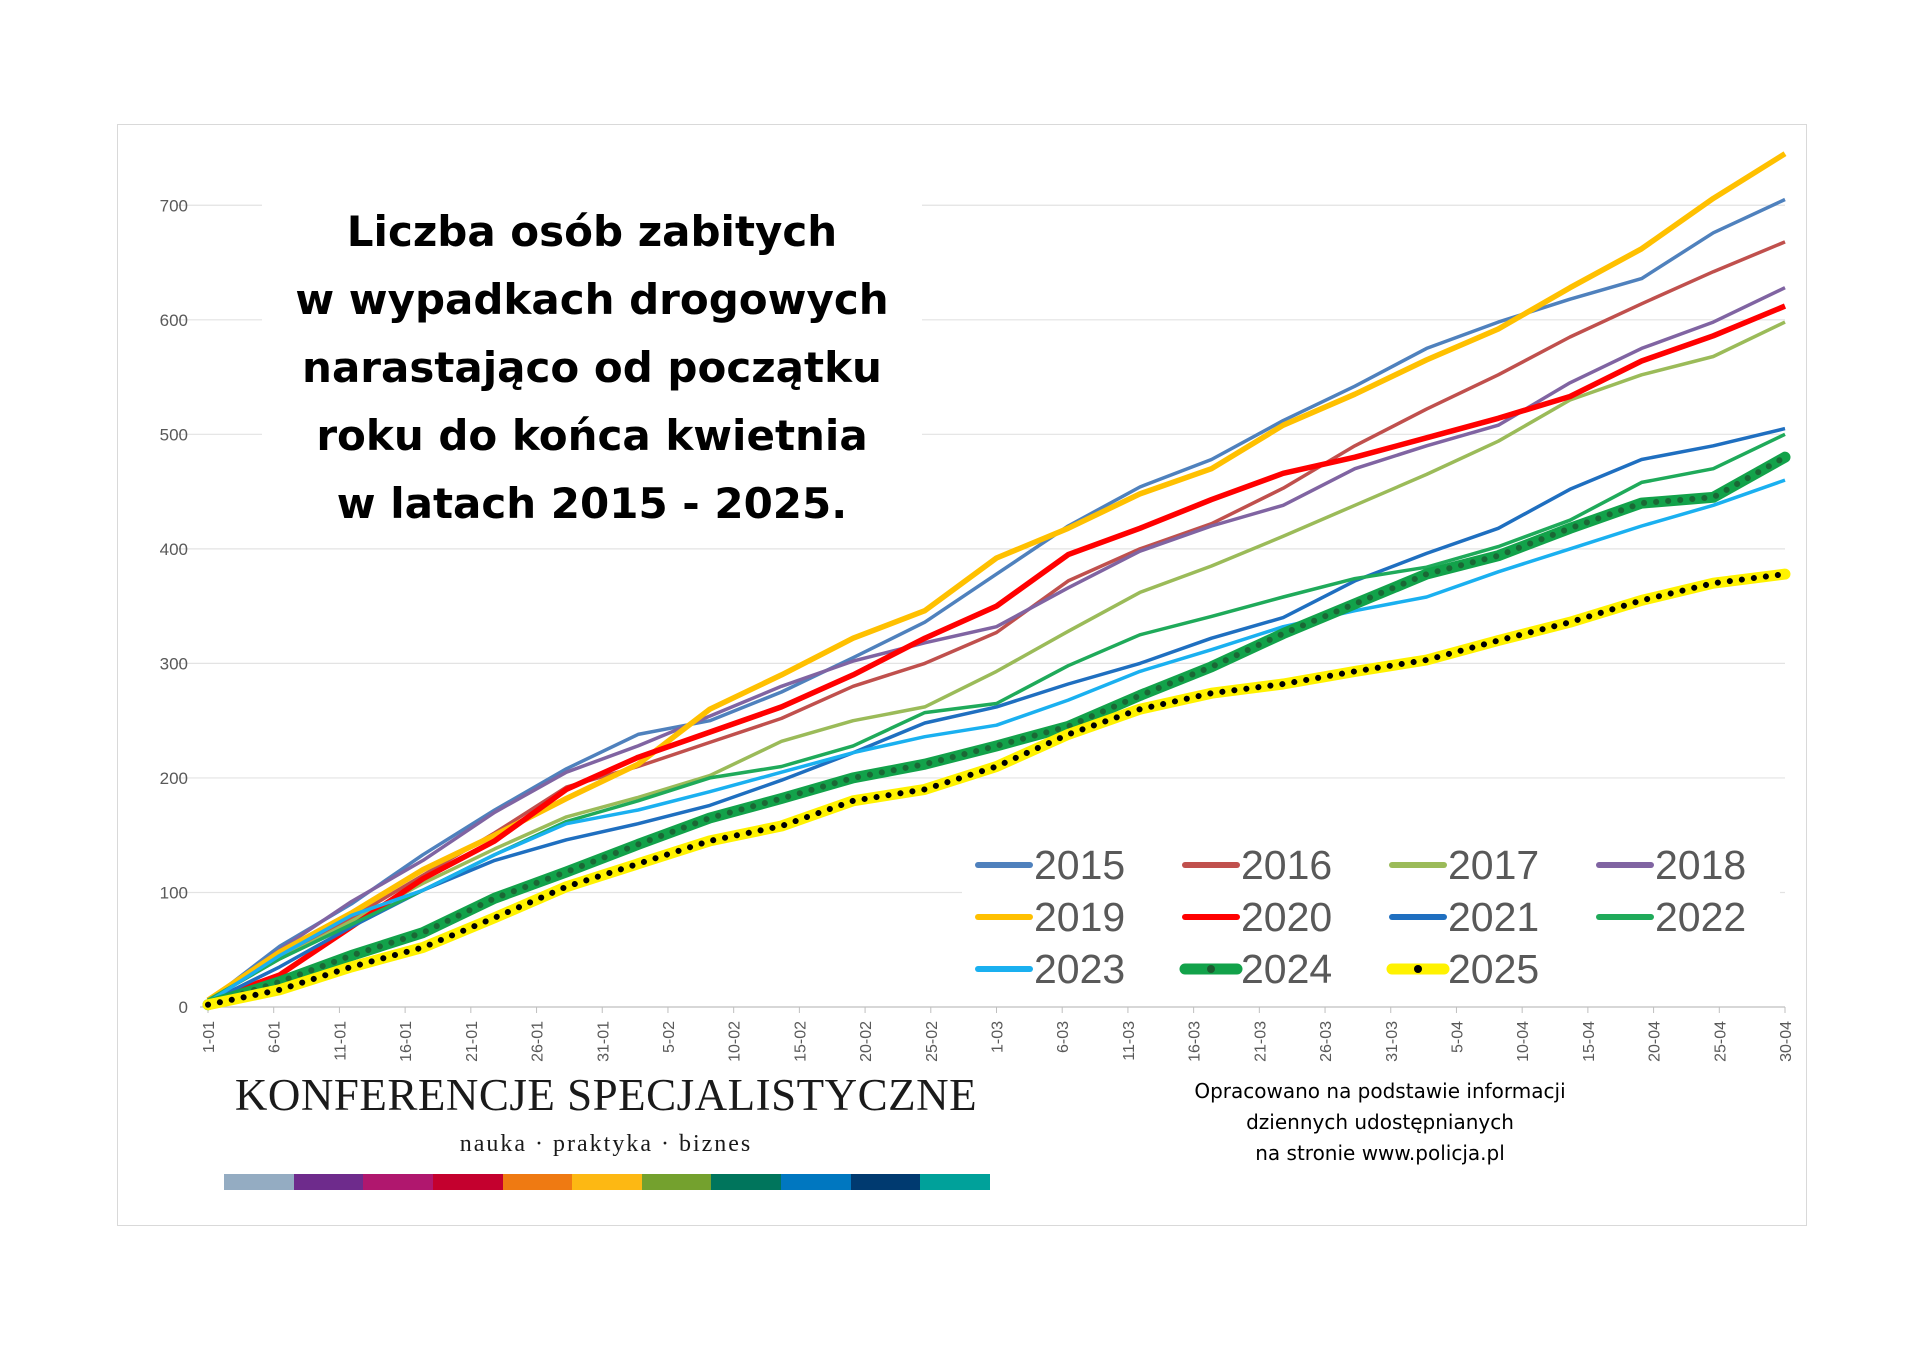  Describe the element at coordinates (538, 1041) in the screenshot. I see `x-tick-label: 26-01` at that location.